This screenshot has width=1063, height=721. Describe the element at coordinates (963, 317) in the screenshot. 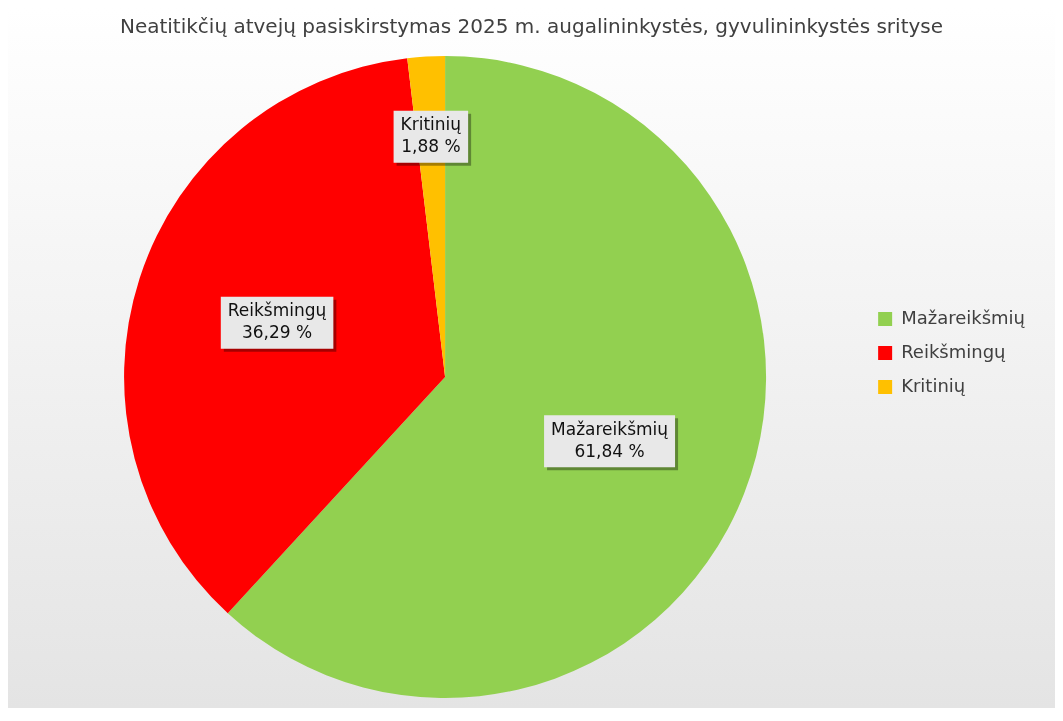

I see `legend-label: Mažareikšmių` at that location.